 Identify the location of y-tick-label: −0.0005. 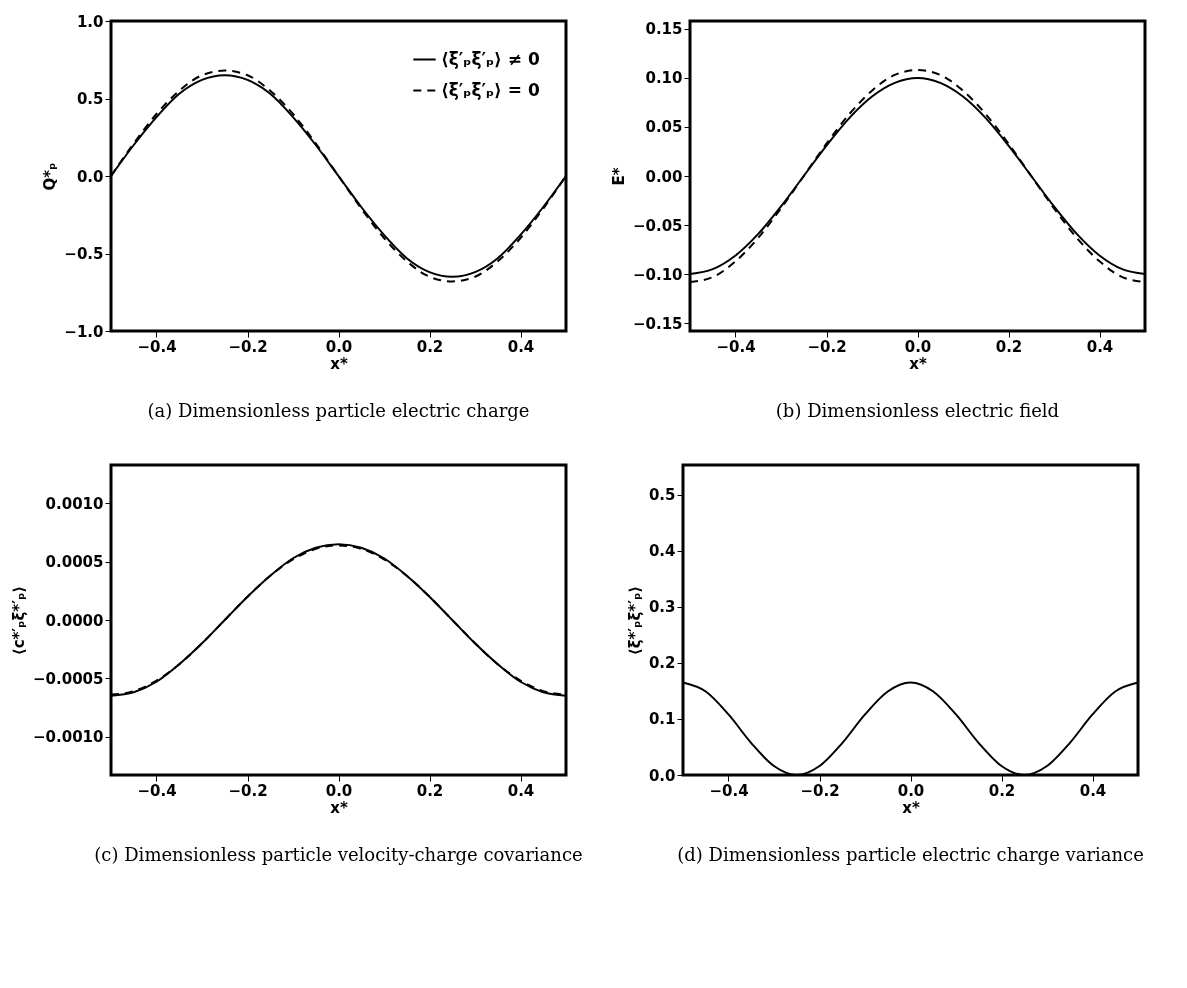
(68, 678).